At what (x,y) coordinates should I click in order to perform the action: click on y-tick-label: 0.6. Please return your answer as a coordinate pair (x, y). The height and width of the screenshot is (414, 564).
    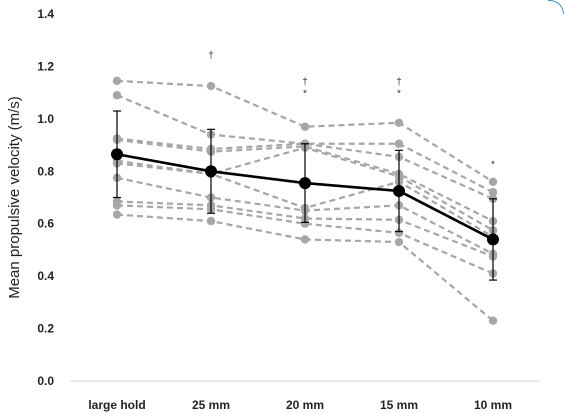
    Looking at the image, I should click on (45, 224).